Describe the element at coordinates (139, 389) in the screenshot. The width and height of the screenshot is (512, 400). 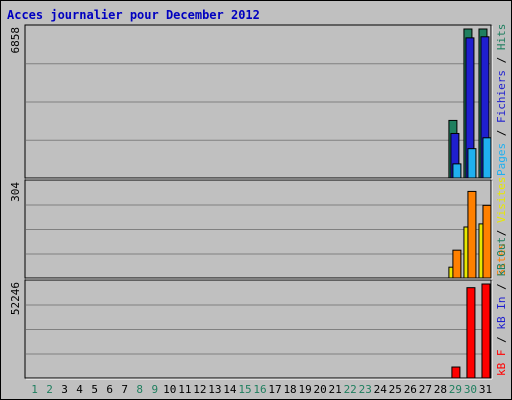
I see `x-tick-label: 8` at that location.